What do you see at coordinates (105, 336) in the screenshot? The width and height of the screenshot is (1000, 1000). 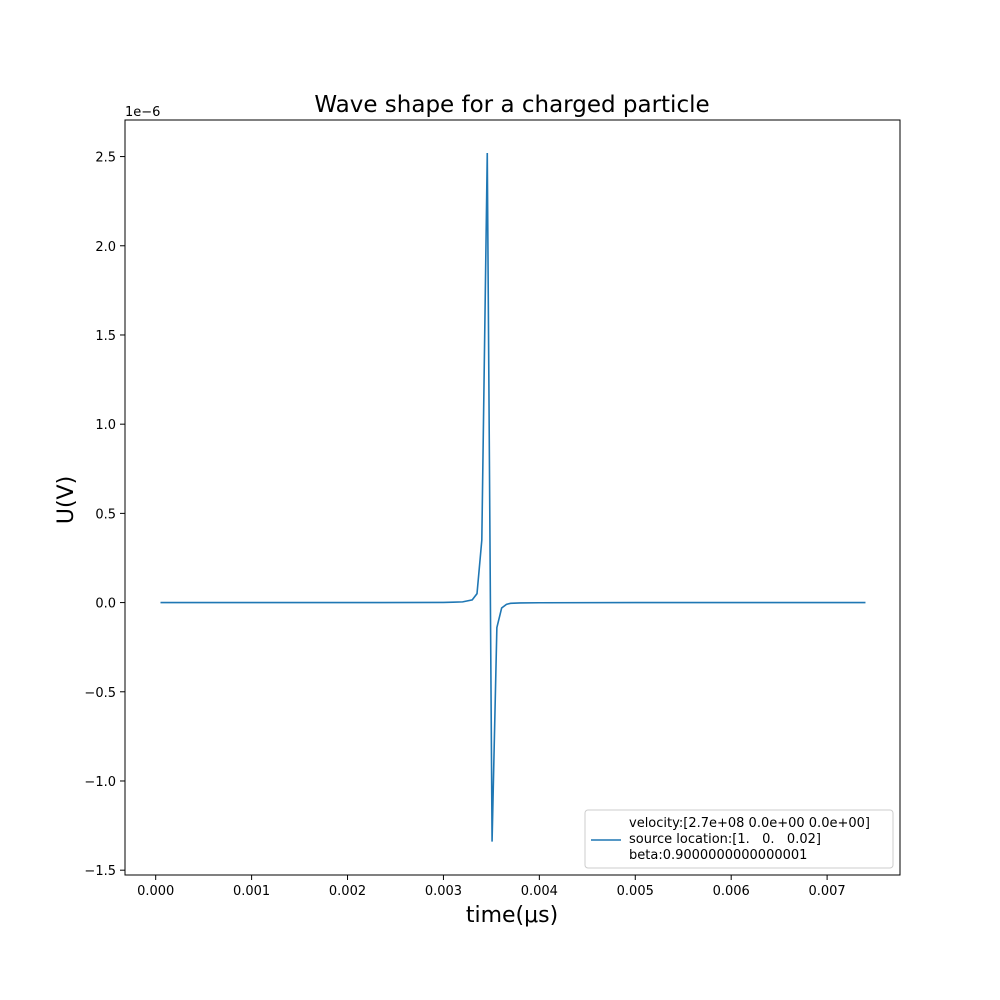 I see `y-tick-label: 1.5` at bounding box center [105, 336].